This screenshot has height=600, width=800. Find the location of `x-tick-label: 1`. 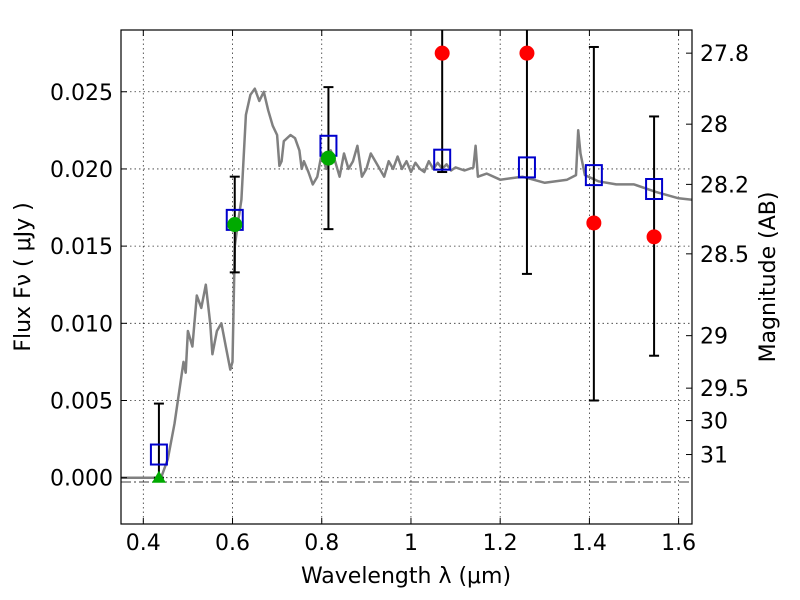

x-tick-label: 1 is located at coordinates (411, 543).